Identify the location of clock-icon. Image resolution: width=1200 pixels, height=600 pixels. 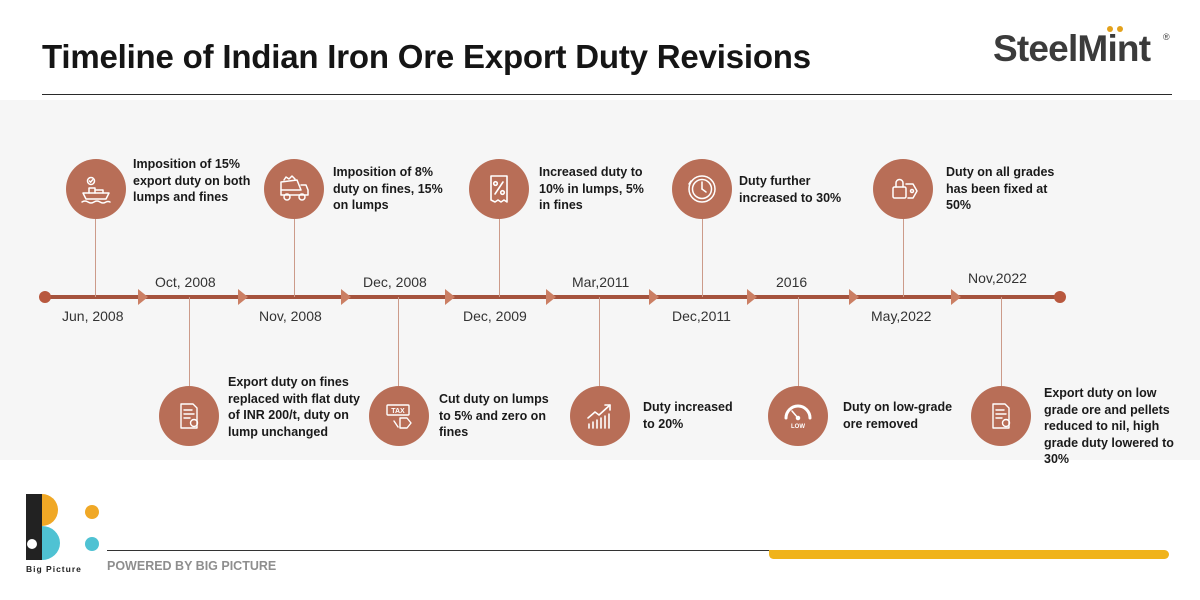
(702, 189).